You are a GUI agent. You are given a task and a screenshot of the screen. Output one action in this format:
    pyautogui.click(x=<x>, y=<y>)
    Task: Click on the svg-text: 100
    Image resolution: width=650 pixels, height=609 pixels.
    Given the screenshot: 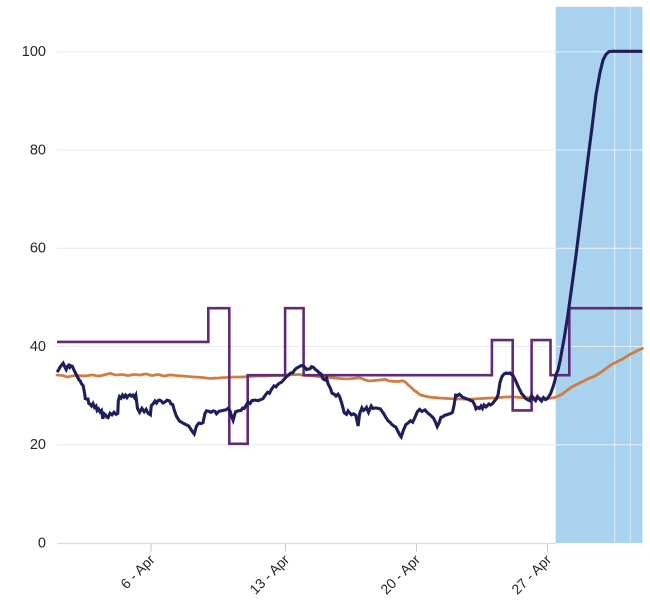 What is the action you would take?
    pyautogui.click(x=34, y=52)
    